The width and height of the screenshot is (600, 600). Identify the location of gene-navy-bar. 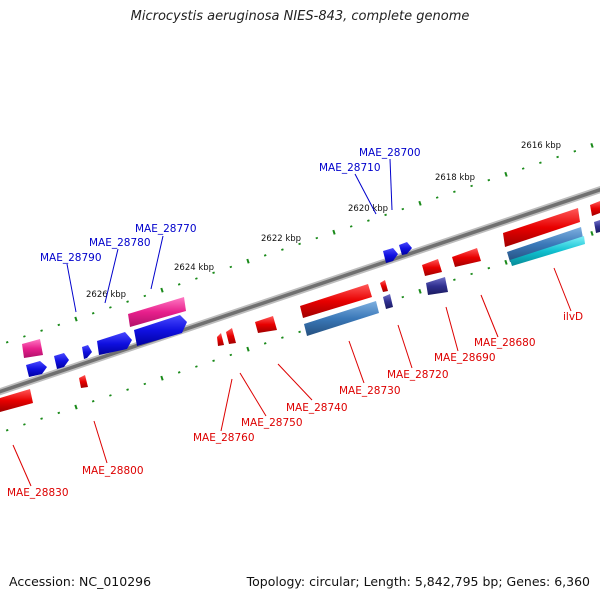
(437, 286).